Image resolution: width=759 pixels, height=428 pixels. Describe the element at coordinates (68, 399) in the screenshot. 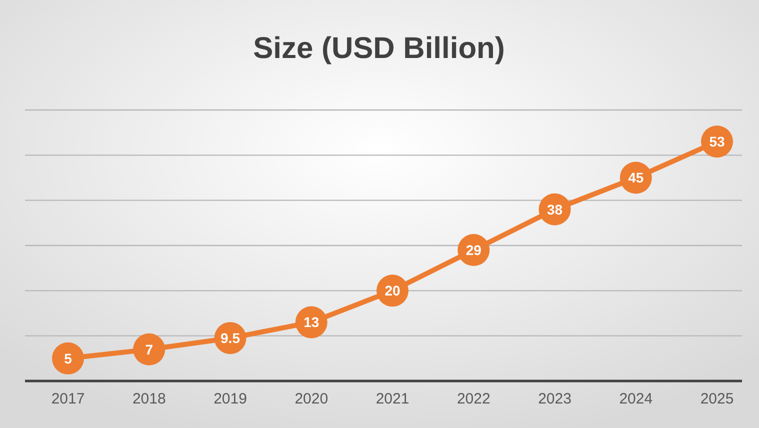

I see `x-tick-label: 2017` at that location.